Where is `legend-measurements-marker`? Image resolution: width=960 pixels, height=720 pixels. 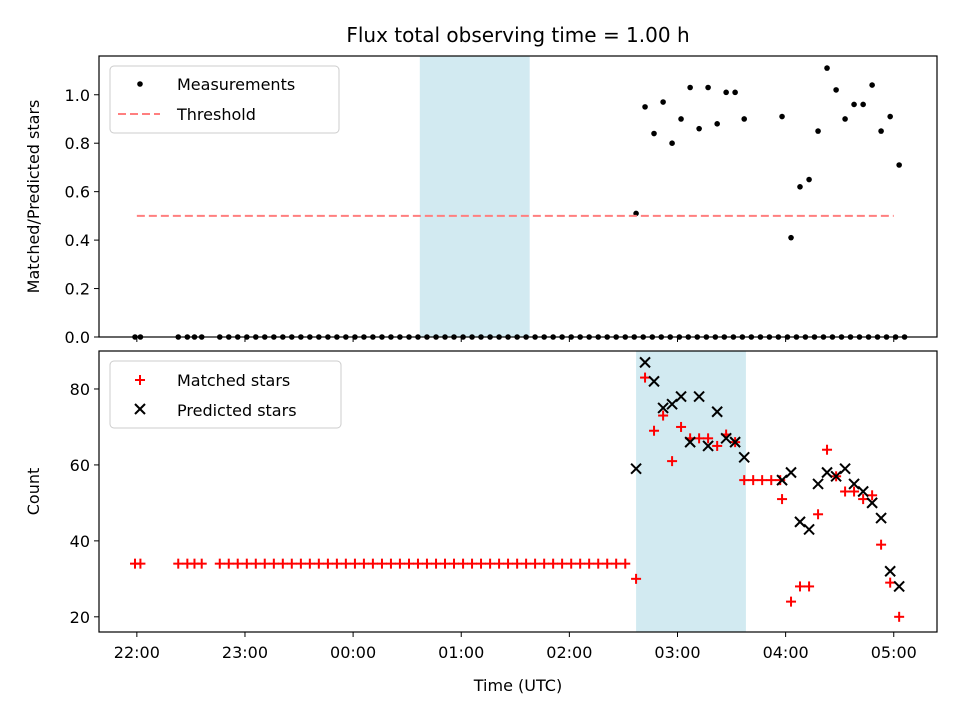 legend-measurements-marker is located at coordinates (140, 84).